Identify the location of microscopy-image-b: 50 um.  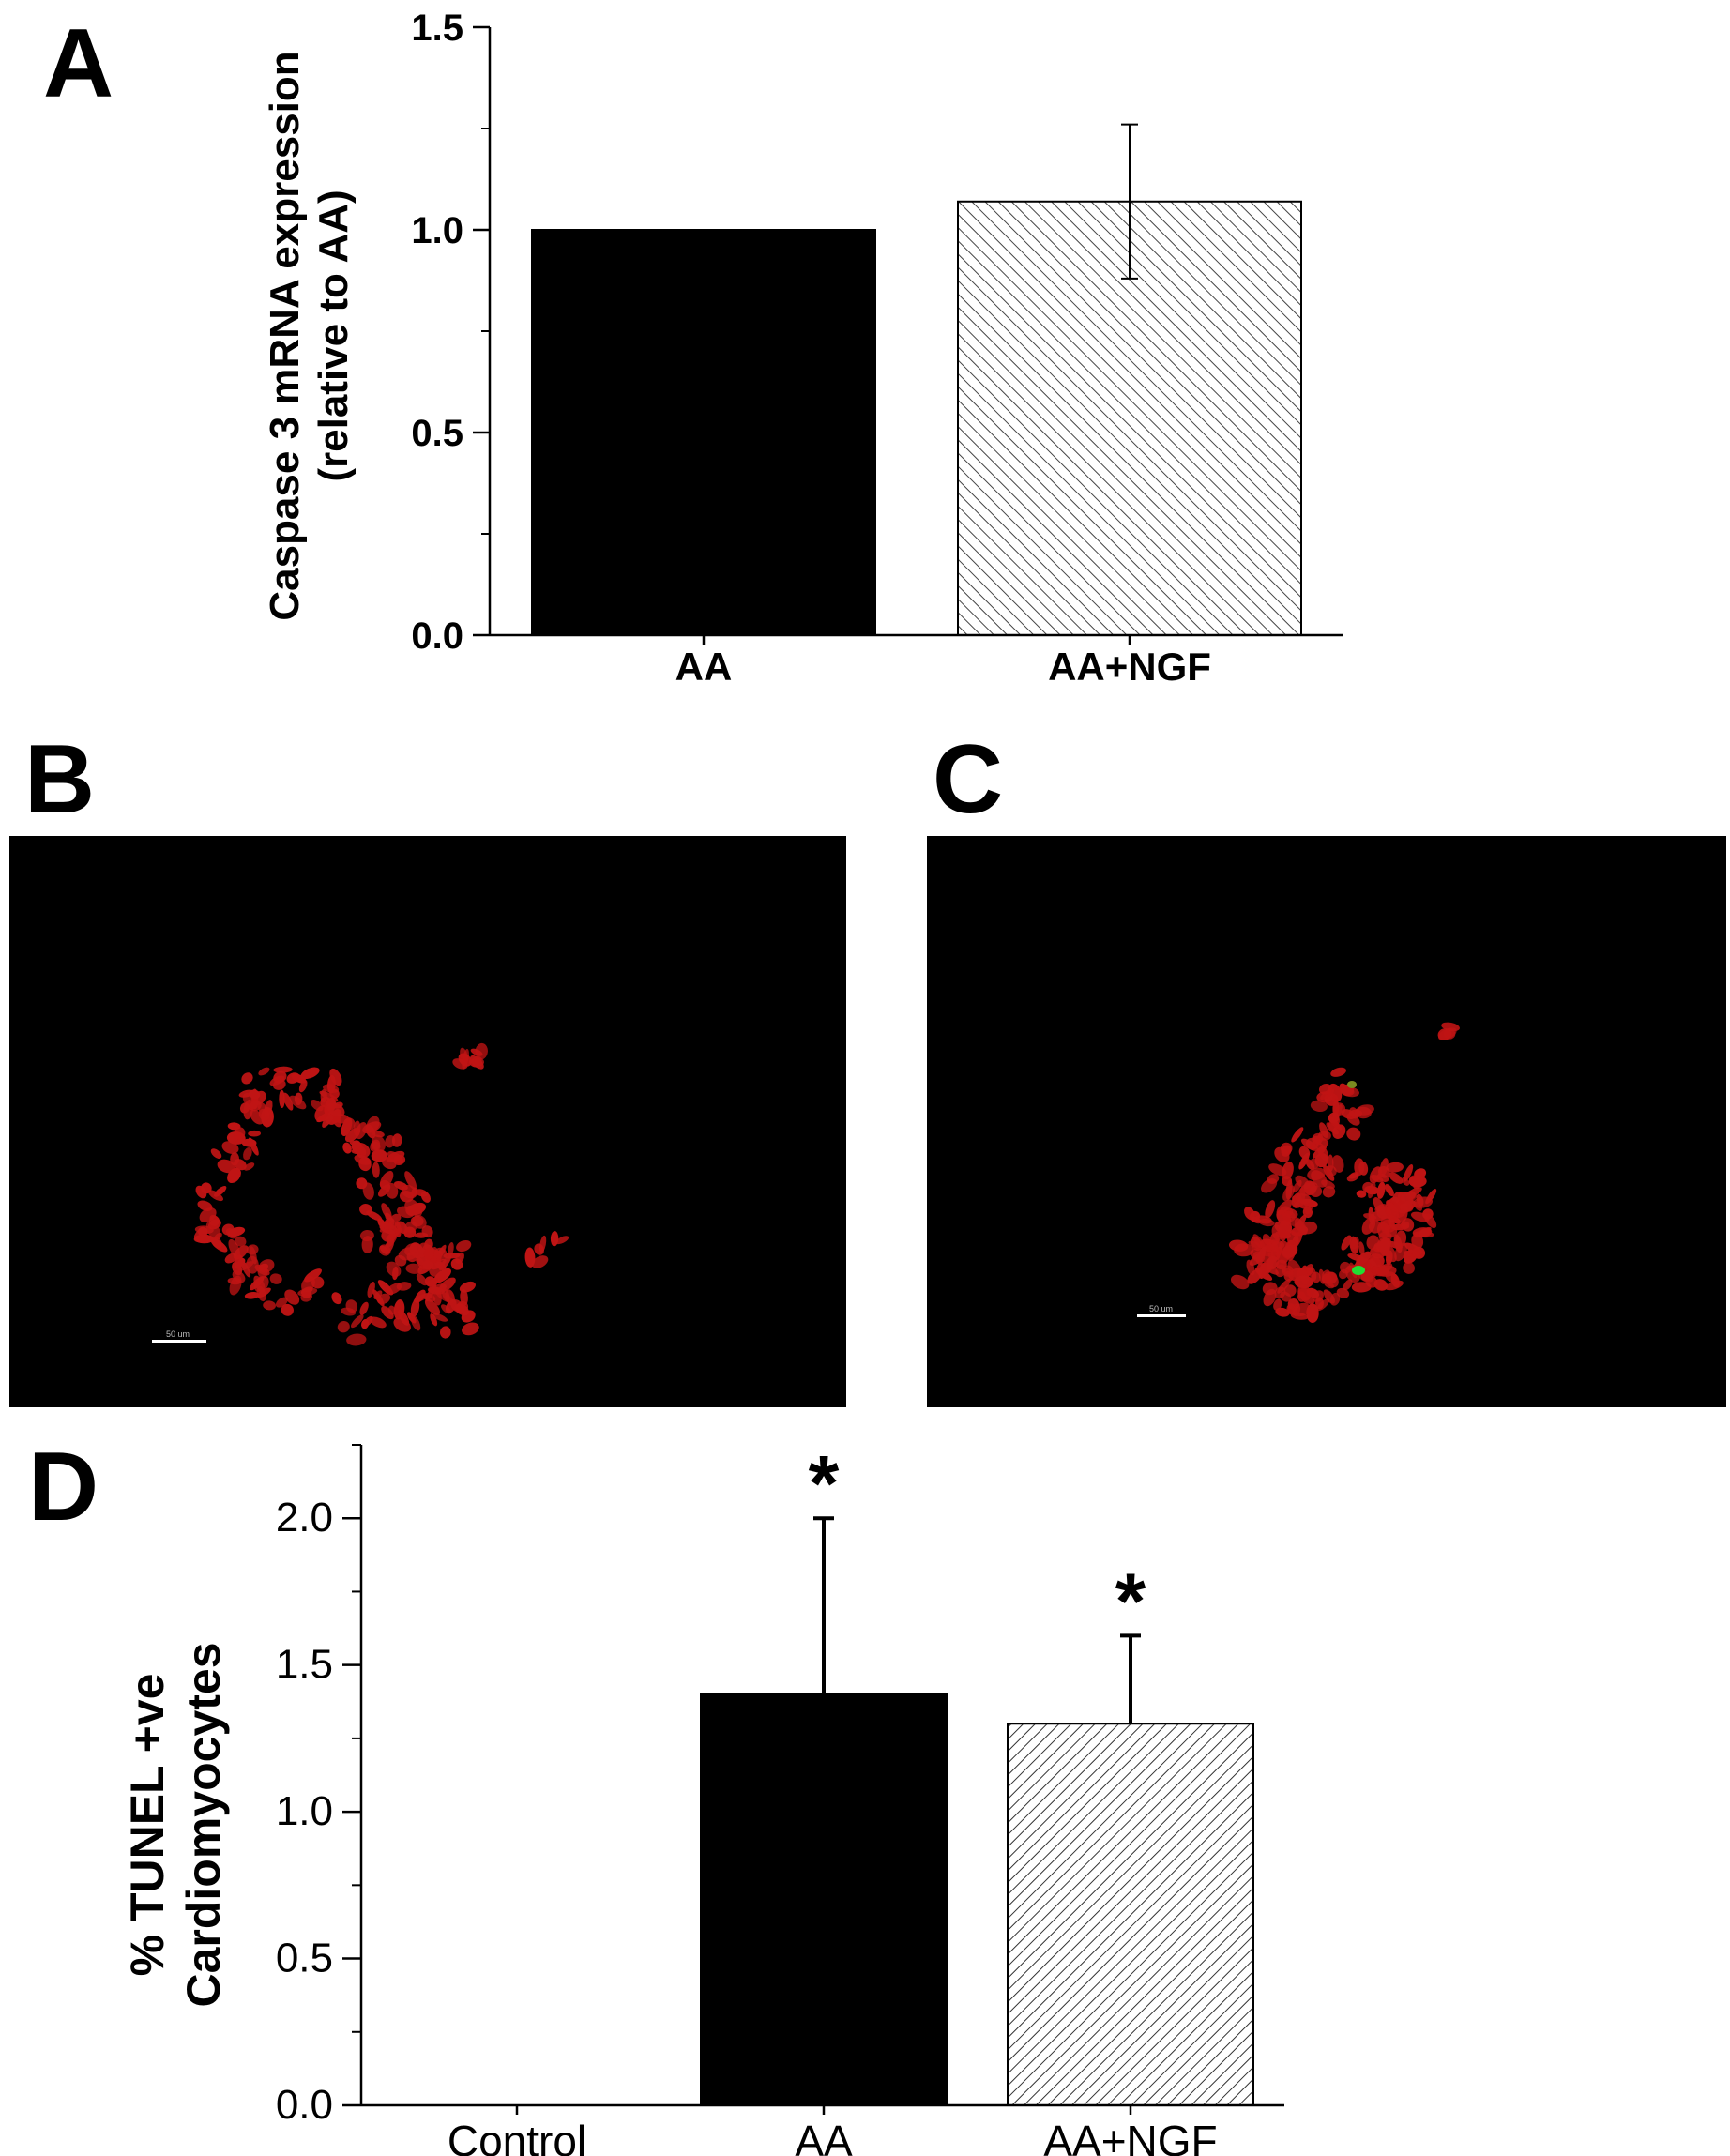
(427, 1121).